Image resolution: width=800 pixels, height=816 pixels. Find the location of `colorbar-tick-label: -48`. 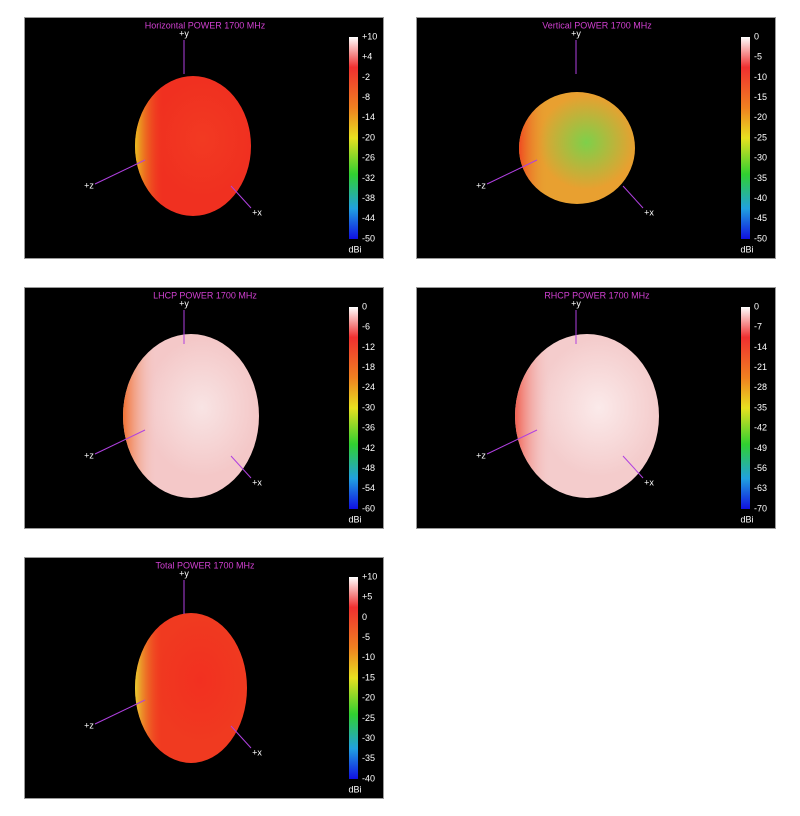

colorbar-tick-label: -48 is located at coordinates (368, 468).